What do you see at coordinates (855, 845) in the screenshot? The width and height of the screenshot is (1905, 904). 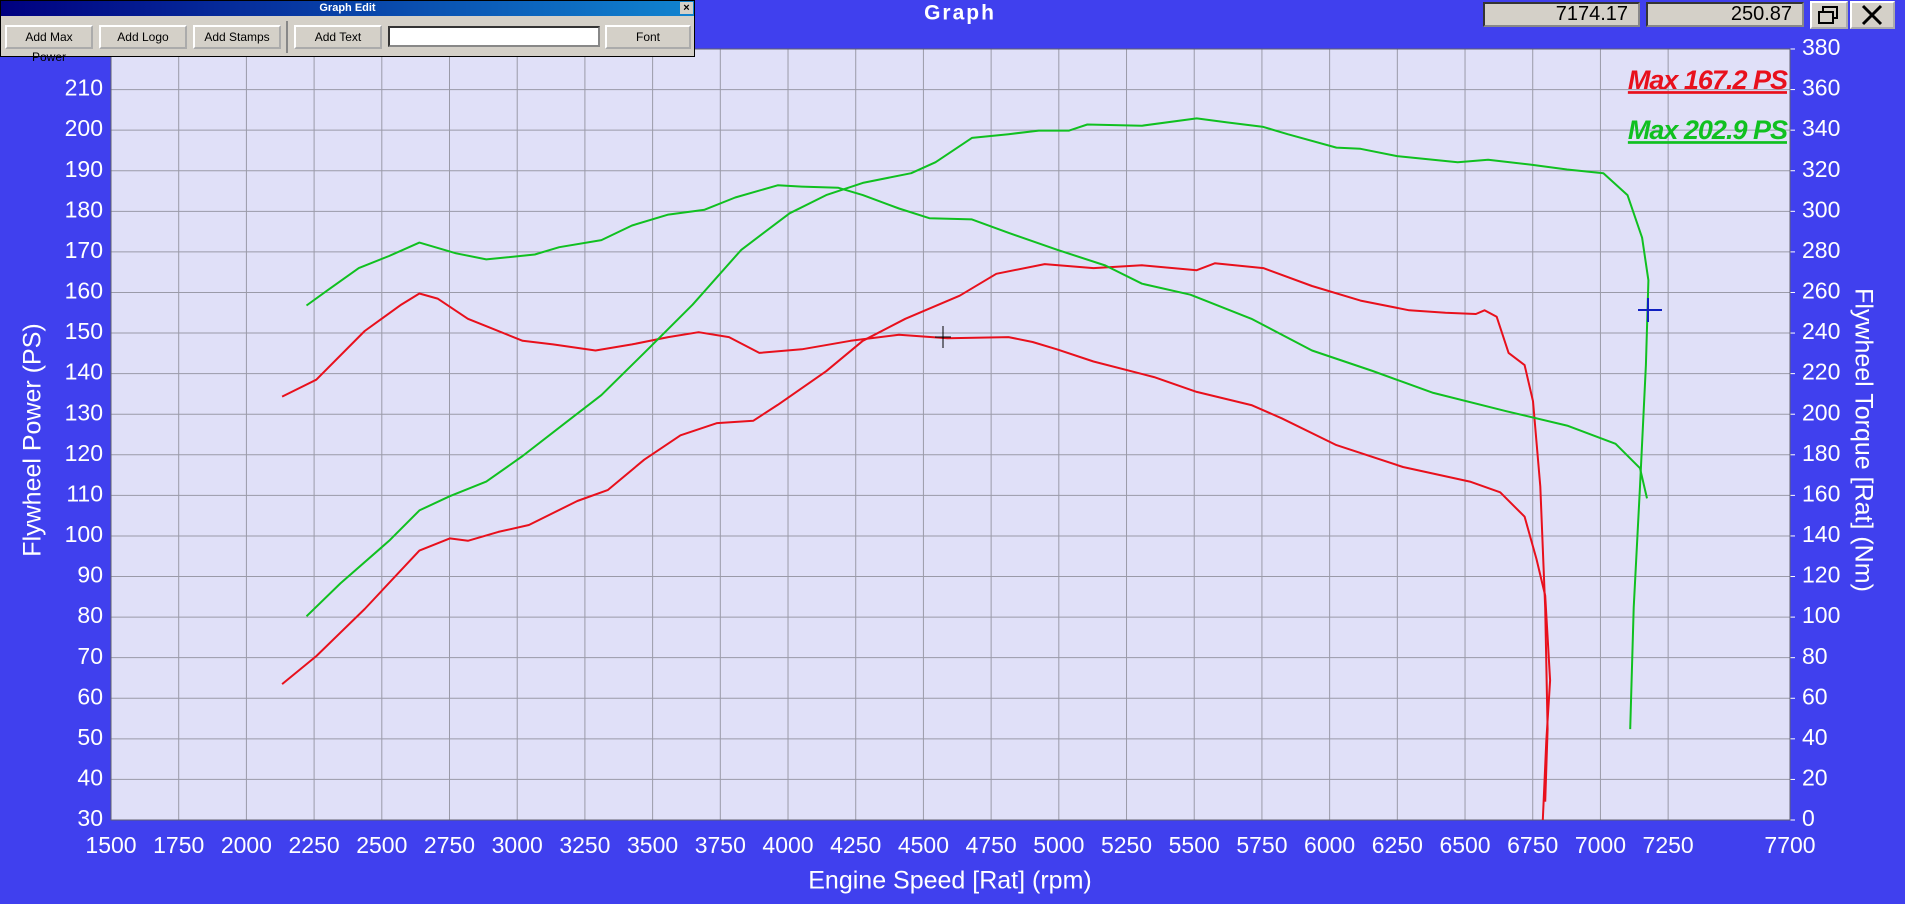 I see `x-tick-label: 4250` at bounding box center [855, 845].